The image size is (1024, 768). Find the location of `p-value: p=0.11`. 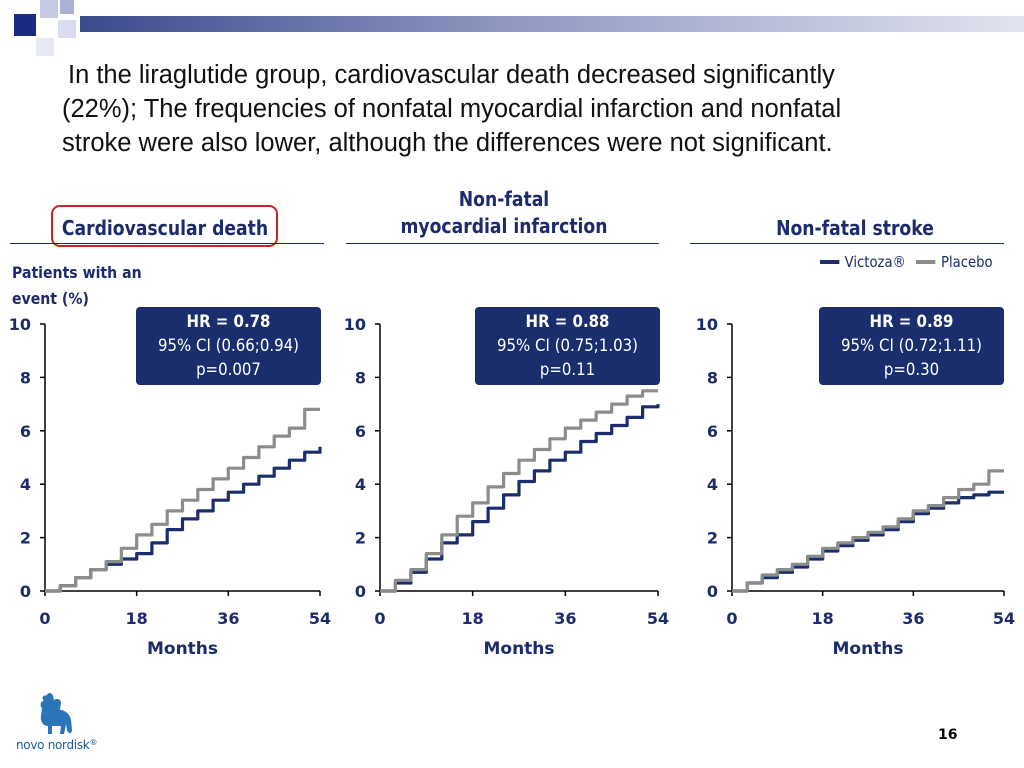

p-value: p=0.11 is located at coordinates (567, 370).